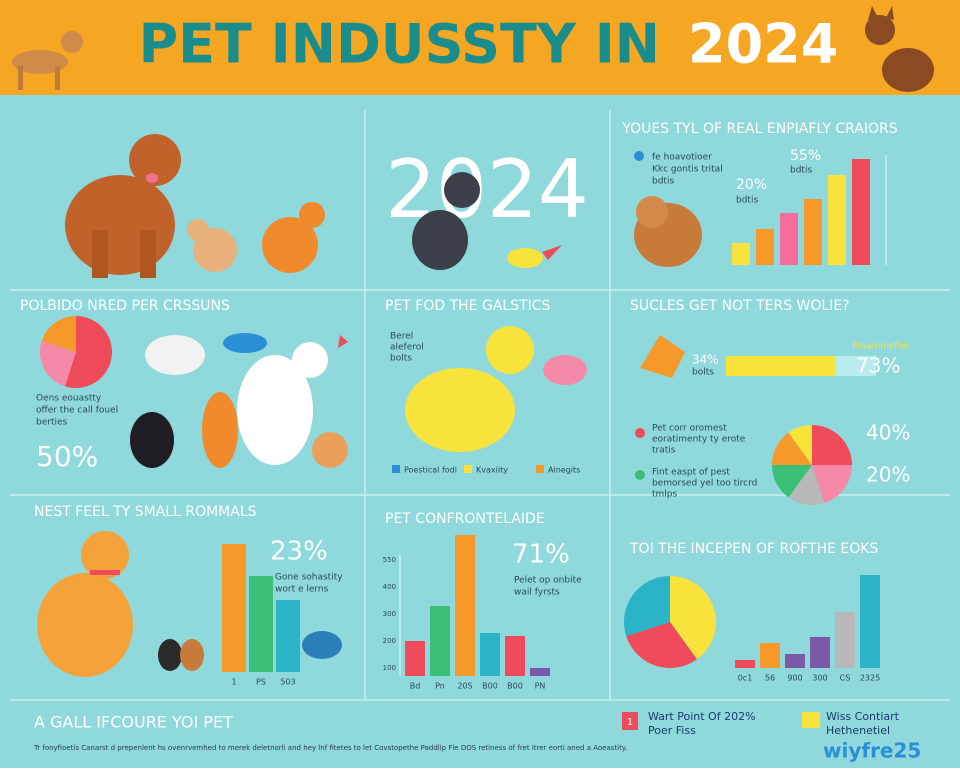  Describe the element at coordinates (564, 470) in the screenshot. I see `legend-text: Ainegits` at that location.